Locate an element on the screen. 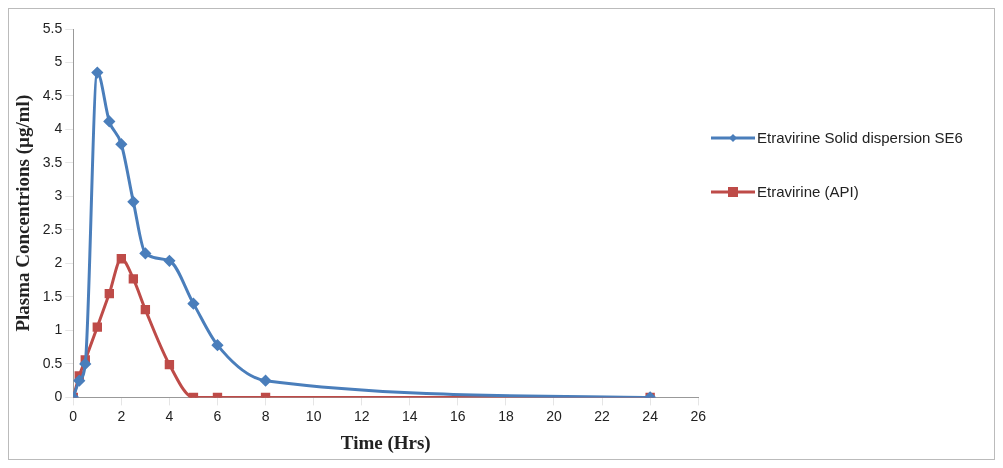 This screenshot has width=1003, height=468. x-tick-label: 0 is located at coordinates (73, 415).